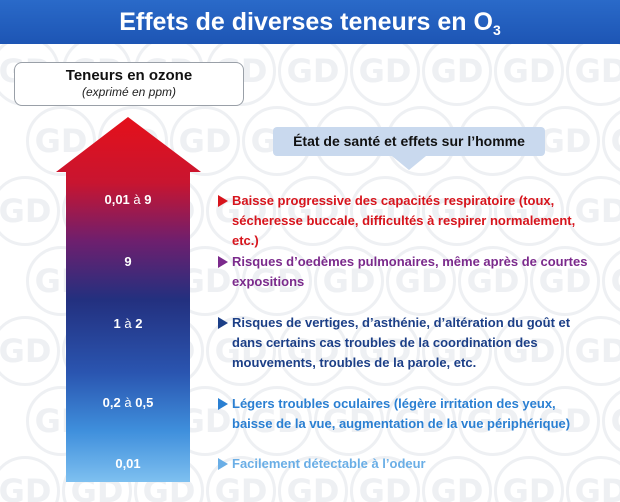 The height and width of the screenshot is (502, 620). I want to click on level-3: 1 à 2, so click(128, 323).